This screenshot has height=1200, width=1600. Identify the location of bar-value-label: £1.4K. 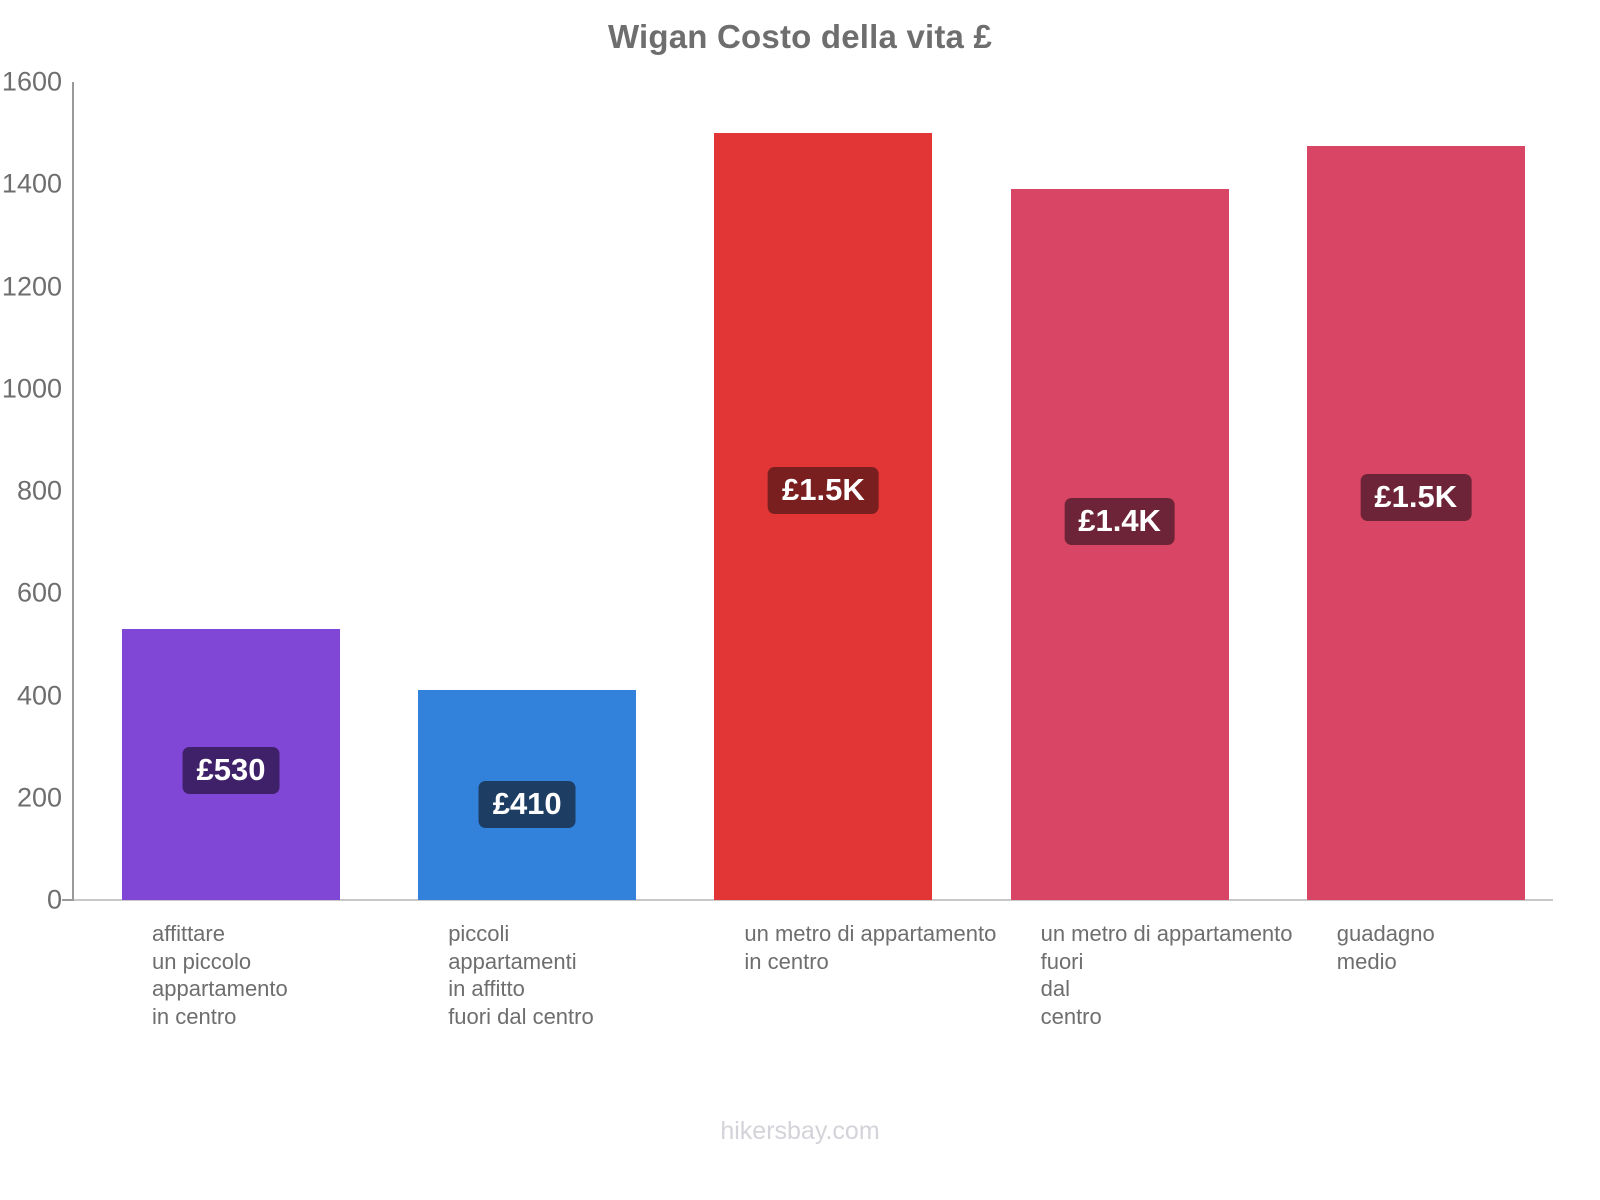
(1119, 522).